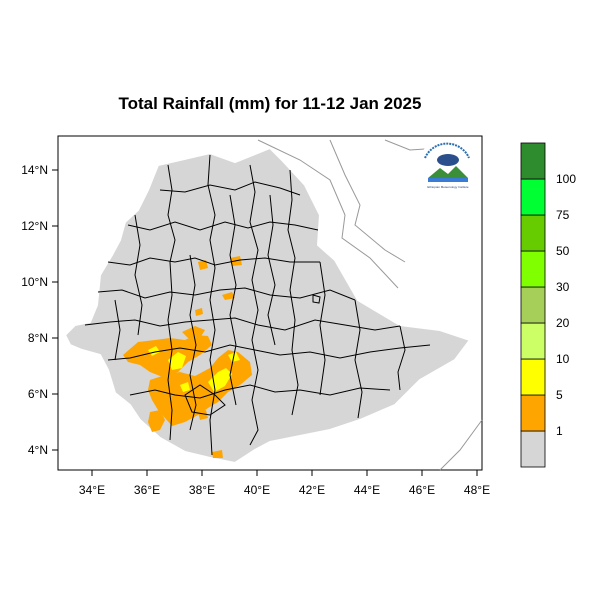 The width and height of the screenshot is (600, 600). What do you see at coordinates (563, 287) in the screenshot?
I see `legend-label: 30` at bounding box center [563, 287].